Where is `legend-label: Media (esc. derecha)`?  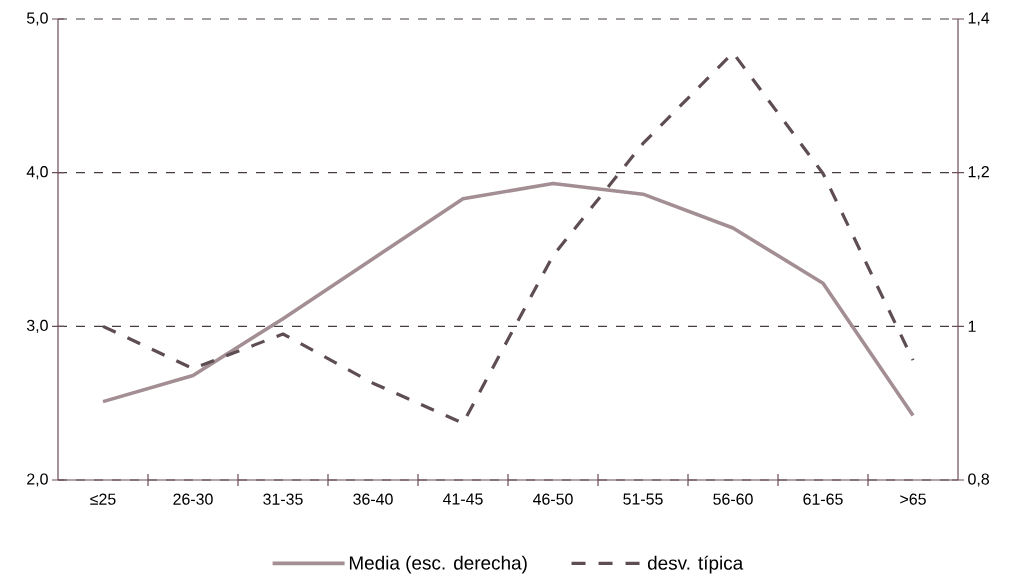
legend-label: Media (esc. derecha) is located at coordinates (438, 564).